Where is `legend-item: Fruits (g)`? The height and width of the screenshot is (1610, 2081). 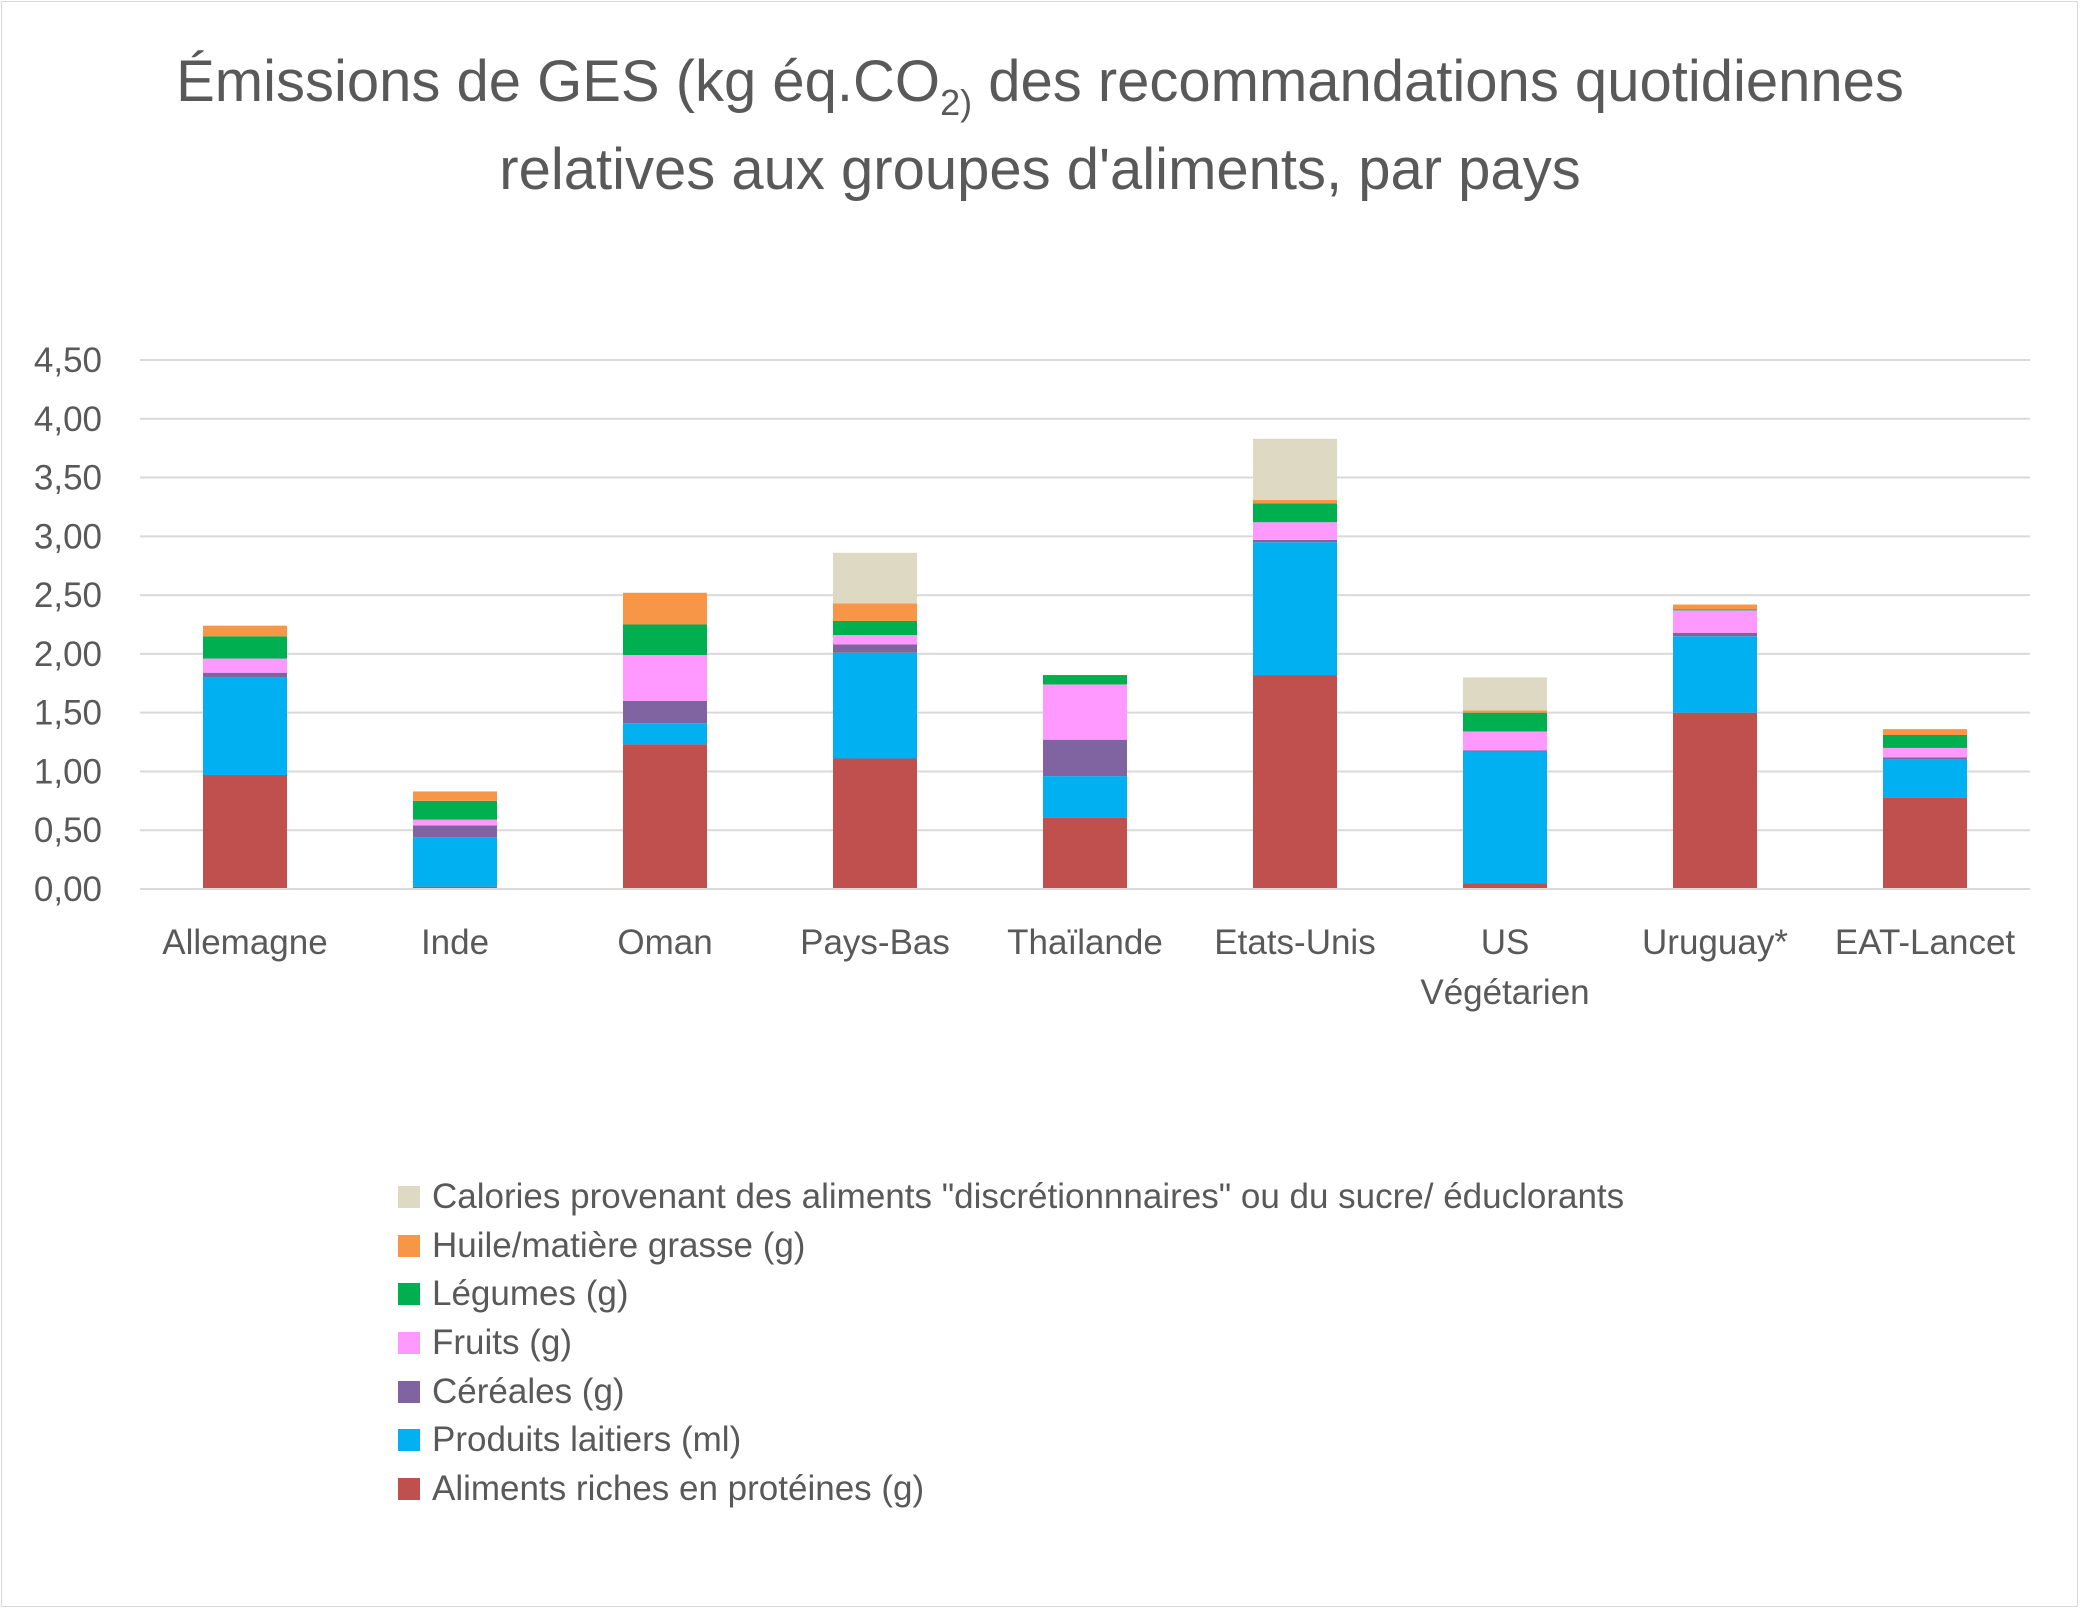
legend-item: Fruits (g) is located at coordinates (1011, 1343).